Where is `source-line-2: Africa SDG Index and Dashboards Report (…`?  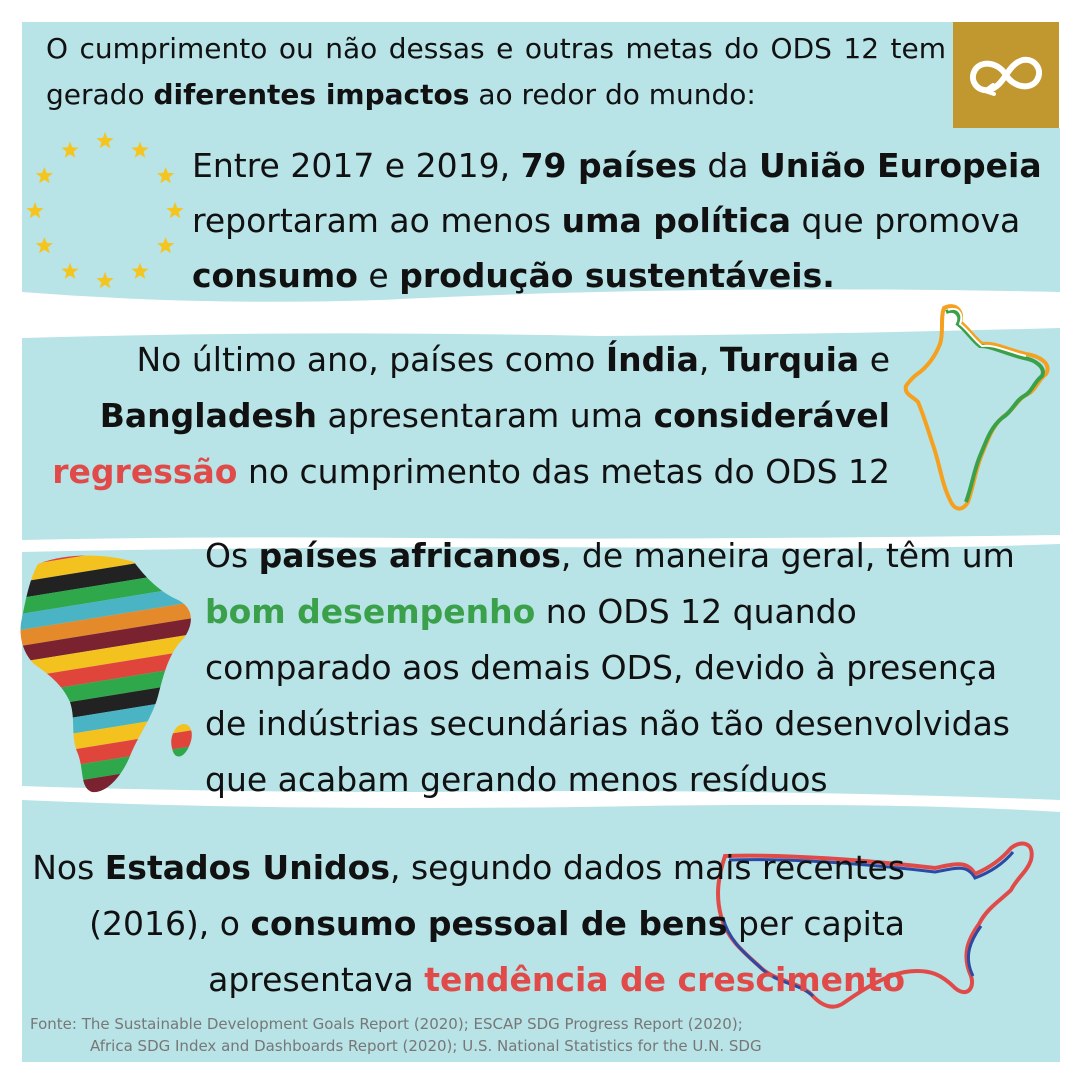
source-line-2: Africa SDG Index and Dashboards Report (… is located at coordinates (426, 1046).